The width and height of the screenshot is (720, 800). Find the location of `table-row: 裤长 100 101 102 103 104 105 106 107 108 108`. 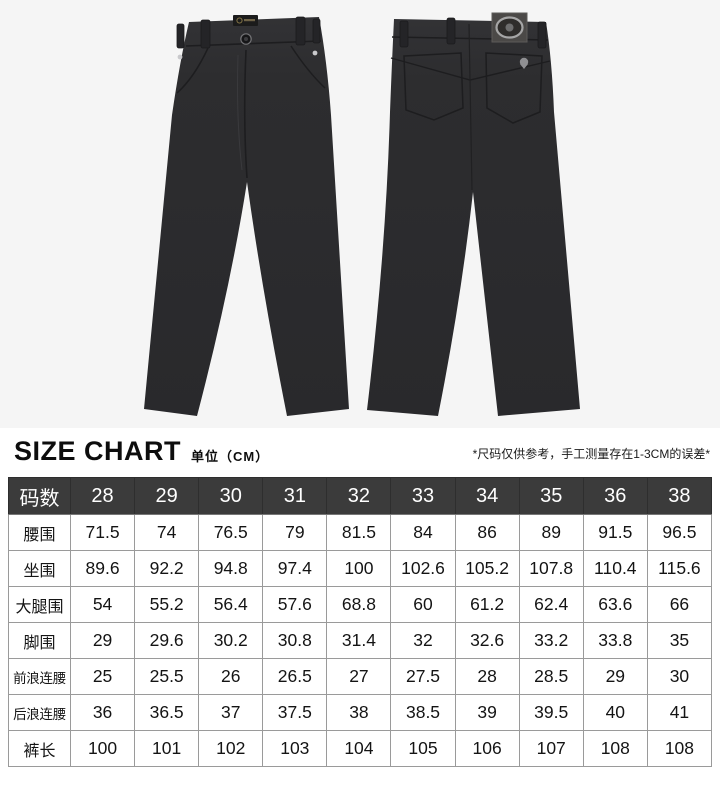

table-row: 裤长 100 101 102 103 104 105 106 107 108 108 is located at coordinates (360, 748).